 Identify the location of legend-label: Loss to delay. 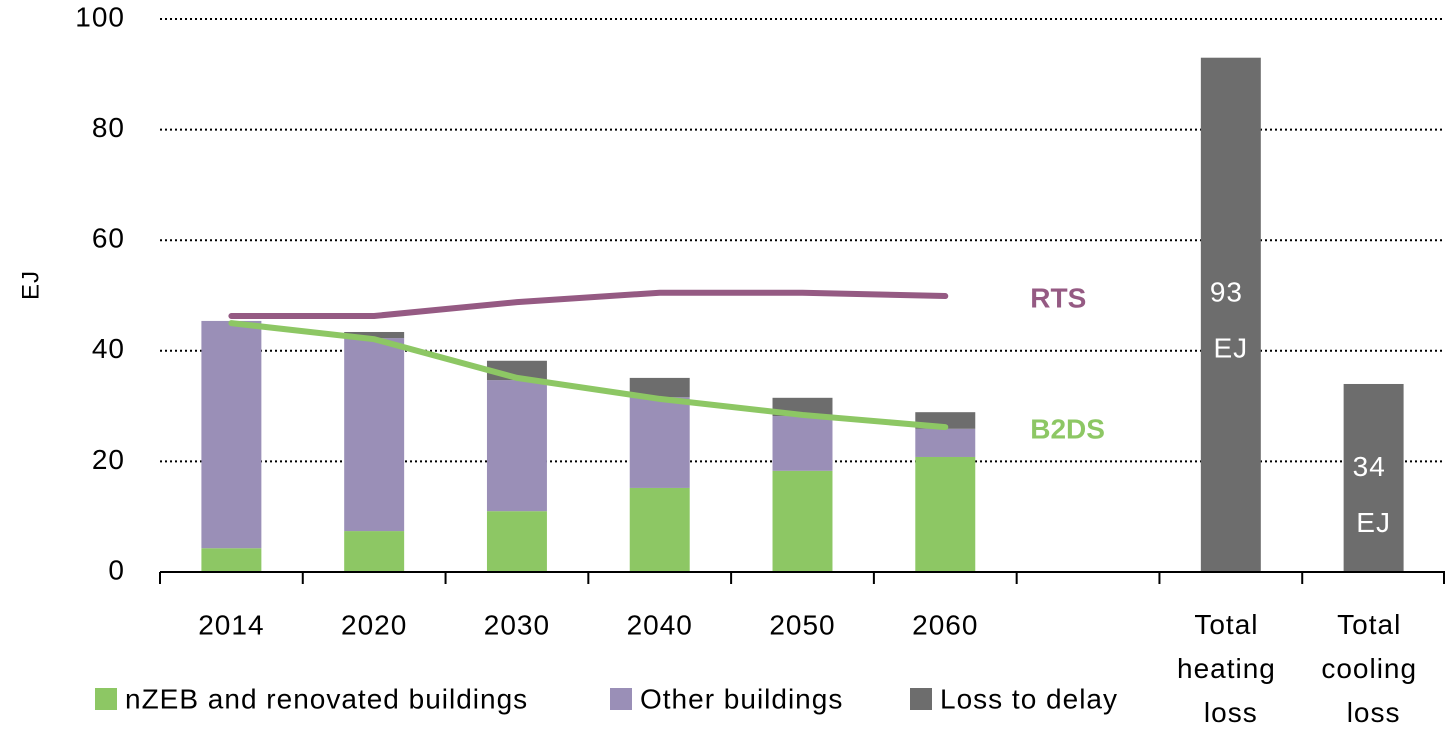
(1029, 698).